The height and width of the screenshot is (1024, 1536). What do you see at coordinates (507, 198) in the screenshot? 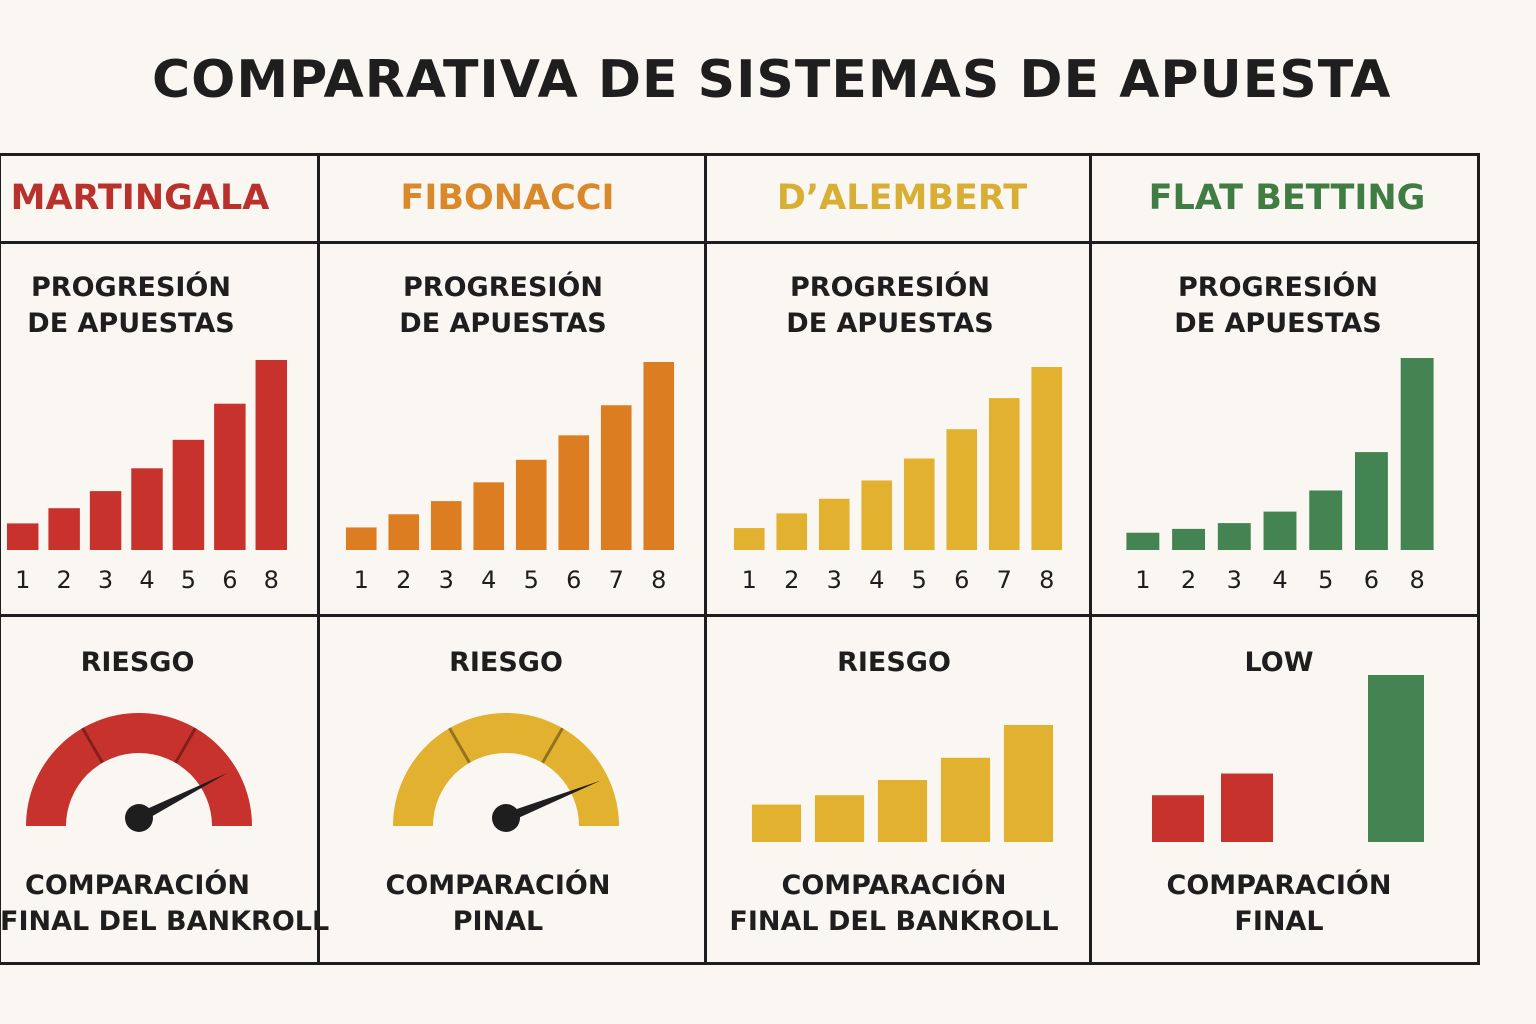
I see `header-fibonacci: FIBONACCI` at bounding box center [507, 198].